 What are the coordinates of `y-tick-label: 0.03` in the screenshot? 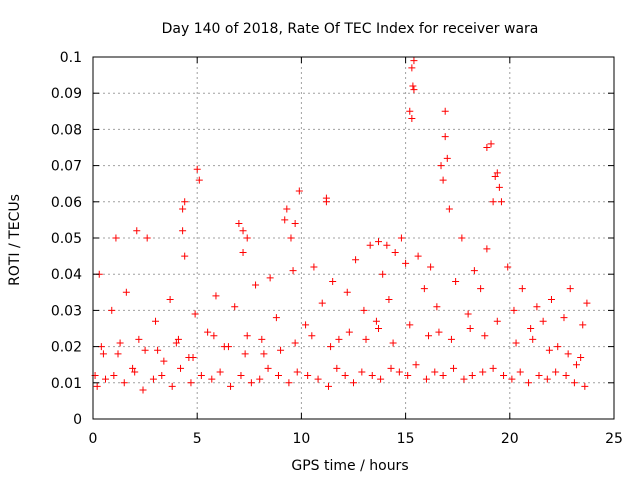 It's located at (66, 311).